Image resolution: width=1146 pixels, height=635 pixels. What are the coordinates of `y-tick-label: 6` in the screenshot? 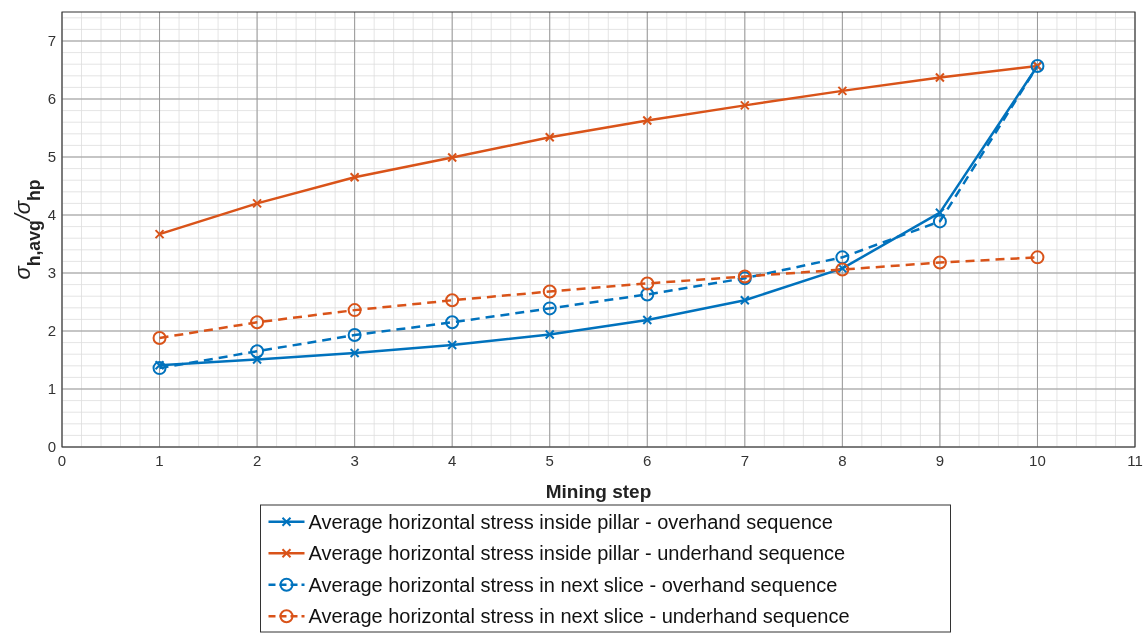 It's located at (51, 98).